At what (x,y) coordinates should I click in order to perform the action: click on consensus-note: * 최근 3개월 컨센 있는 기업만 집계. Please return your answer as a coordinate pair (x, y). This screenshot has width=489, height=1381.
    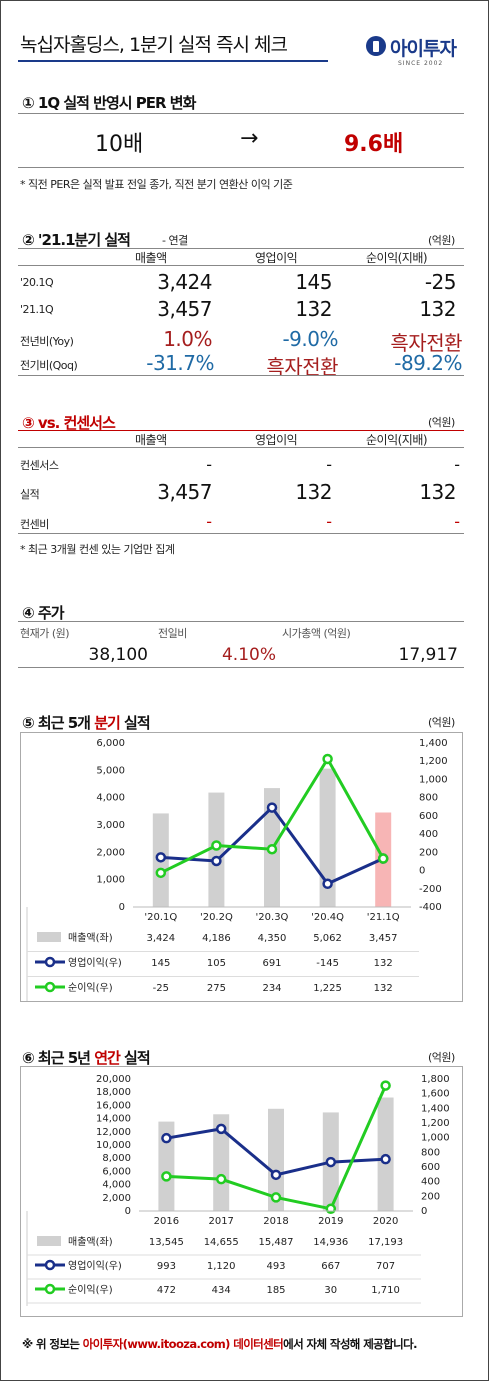
    Looking at the image, I should click on (97, 549).